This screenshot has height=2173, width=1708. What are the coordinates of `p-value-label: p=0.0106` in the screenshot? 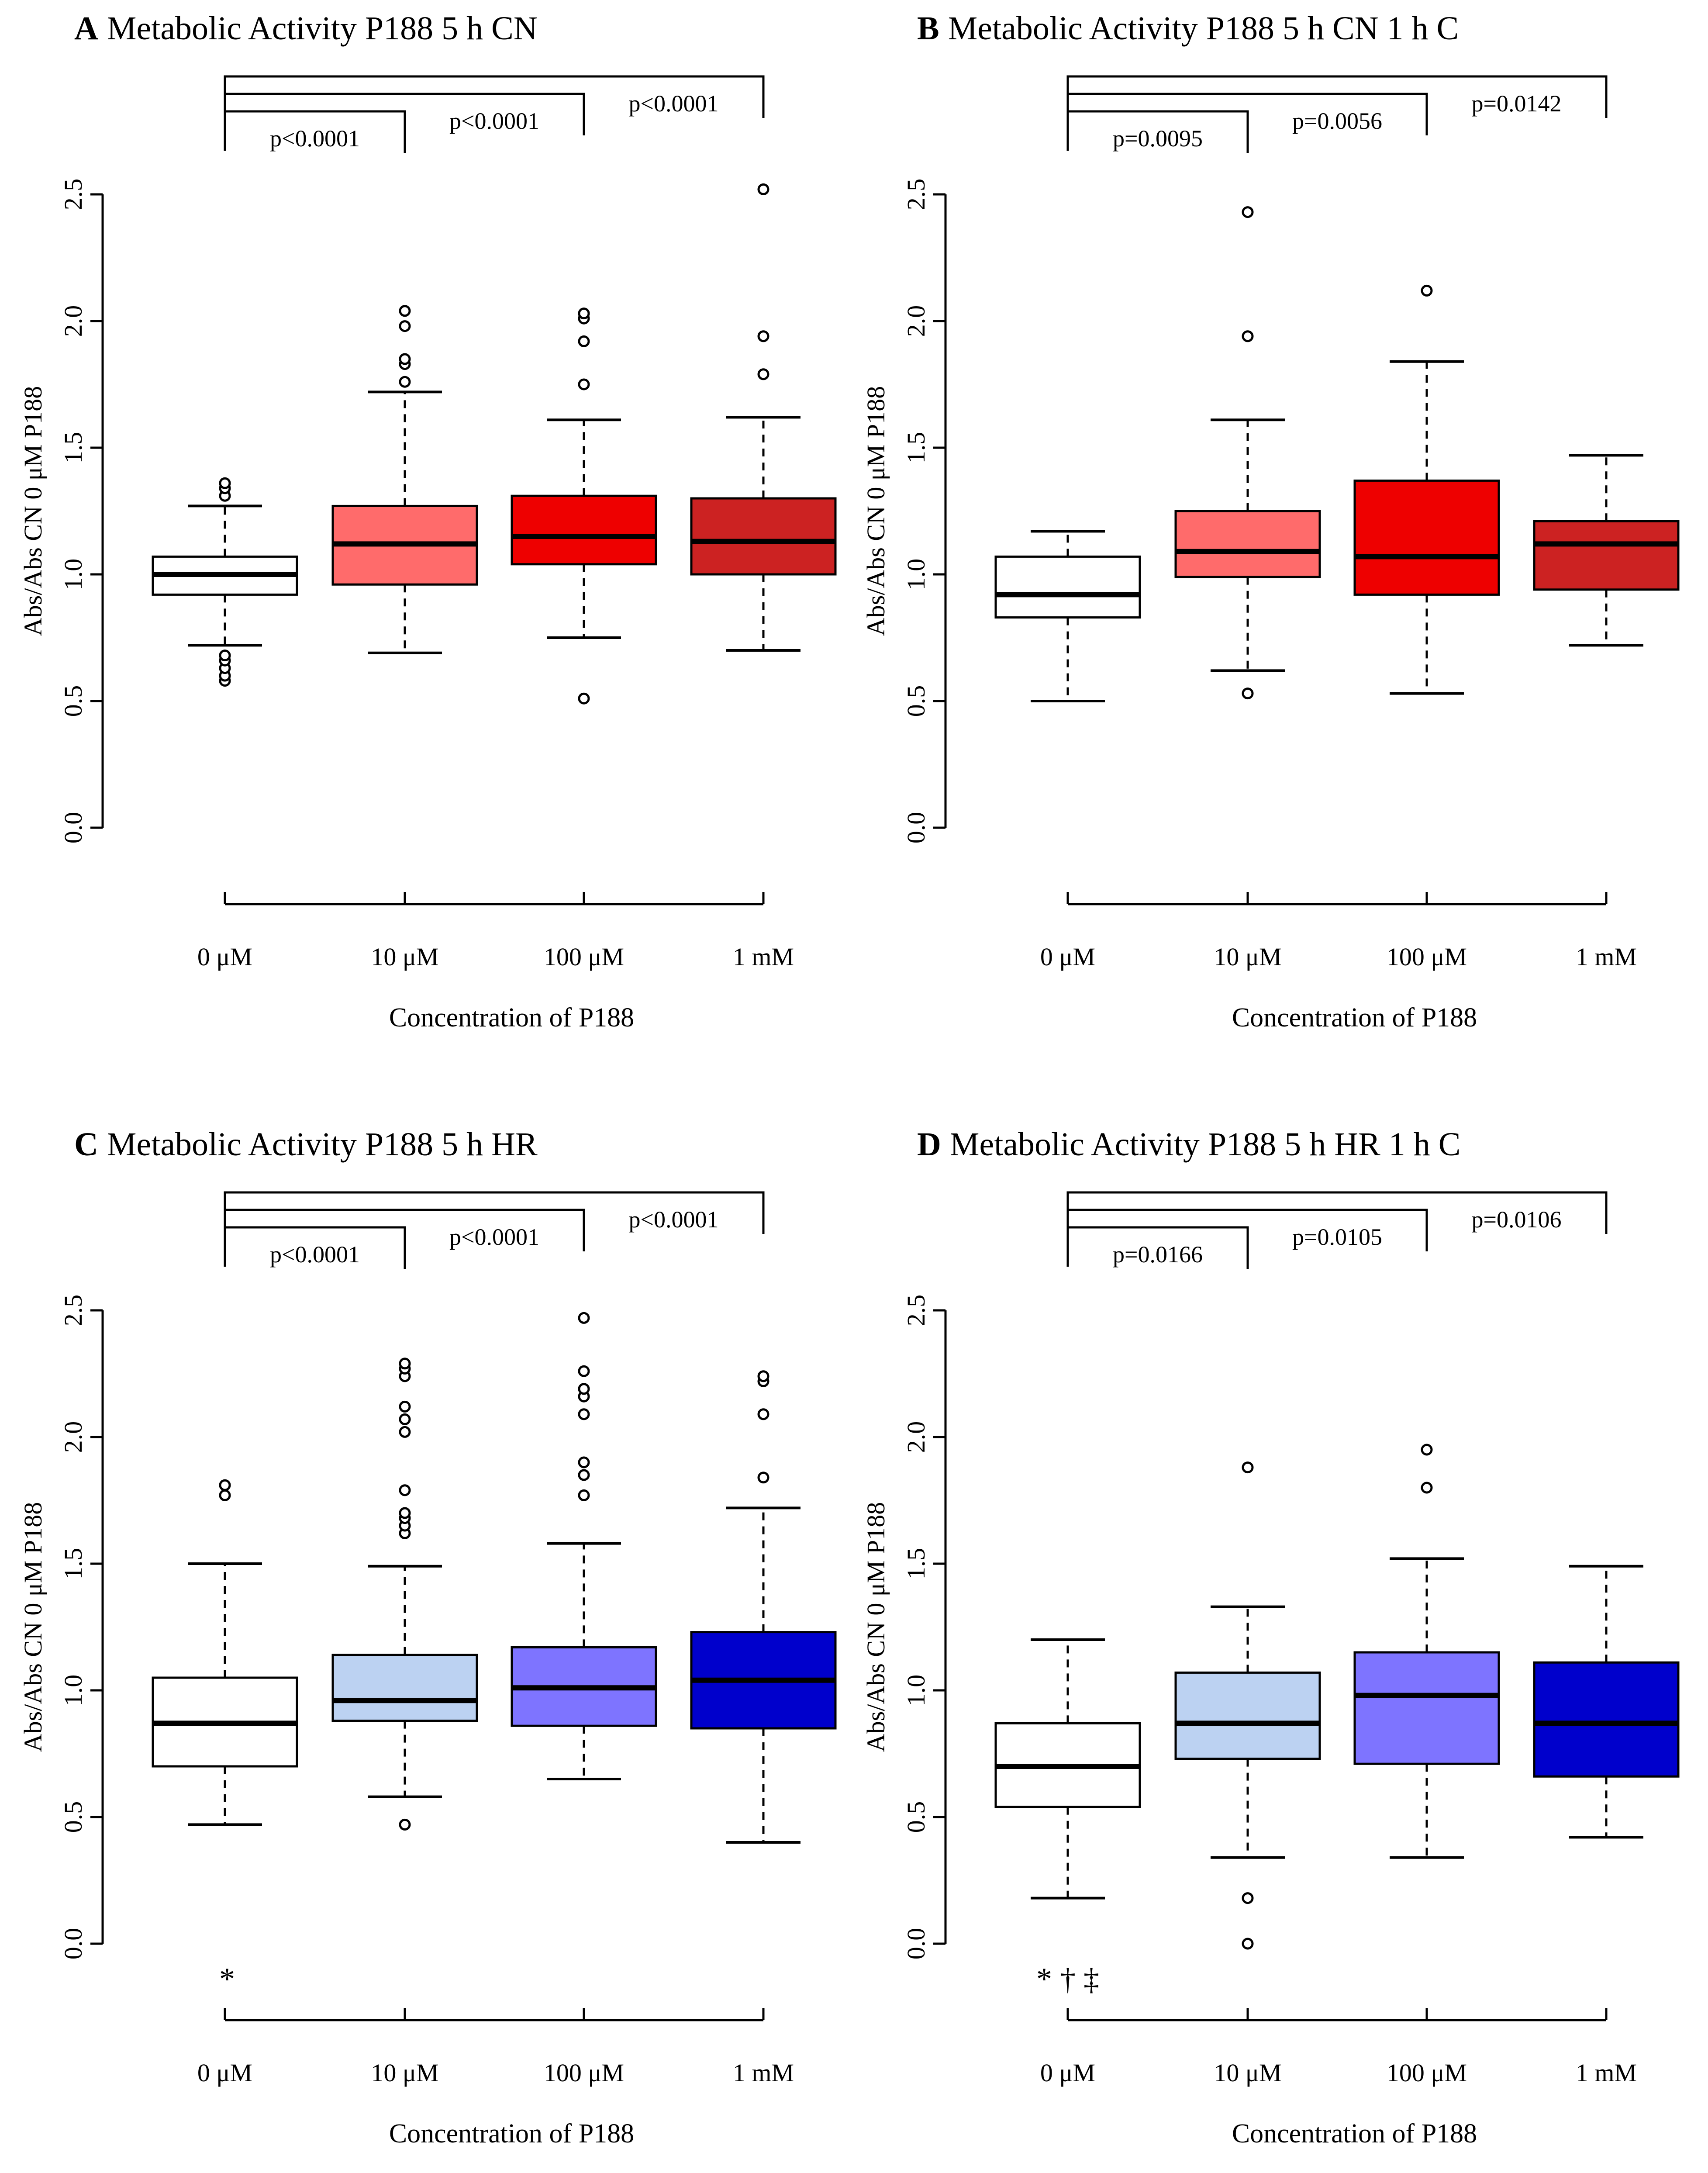 It's located at (1517, 1219).